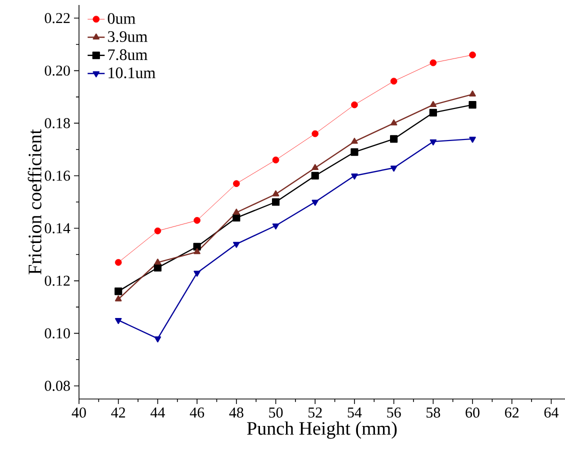 This screenshot has width=565, height=459. Describe the element at coordinates (57, 18) in the screenshot. I see `y-tick-label: 0.22` at that location.